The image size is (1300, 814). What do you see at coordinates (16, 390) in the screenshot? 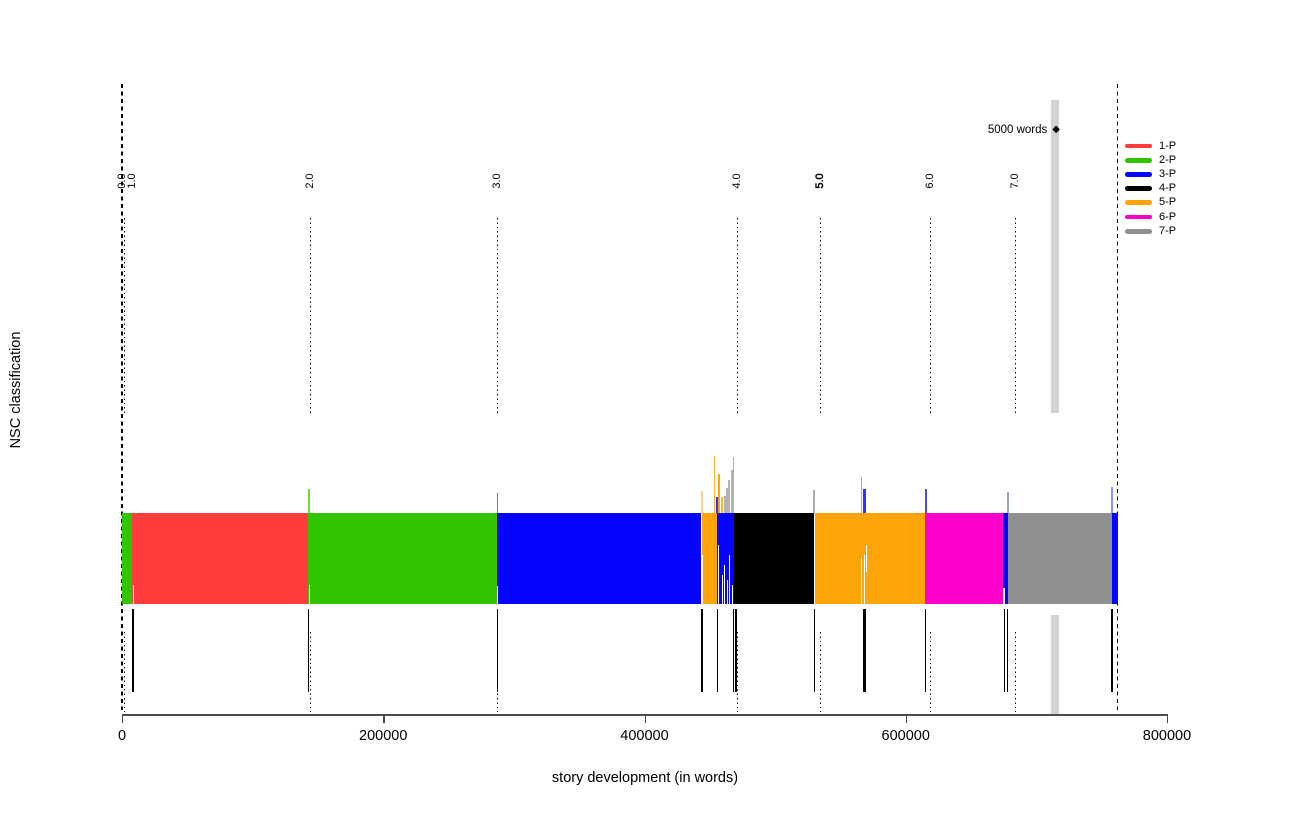
I see `y-axis-label: NSC classification` at bounding box center [16, 390].